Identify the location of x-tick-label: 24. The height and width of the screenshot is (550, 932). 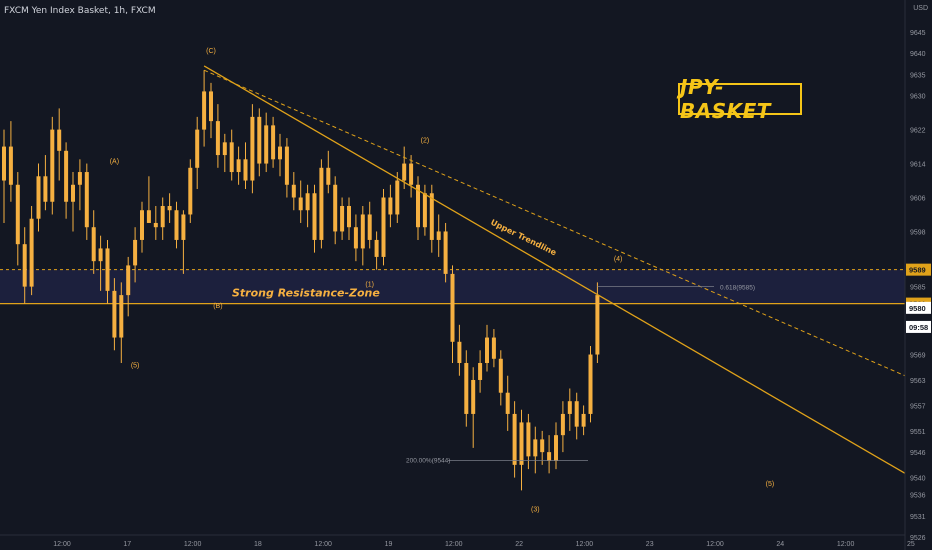
(780, 544).